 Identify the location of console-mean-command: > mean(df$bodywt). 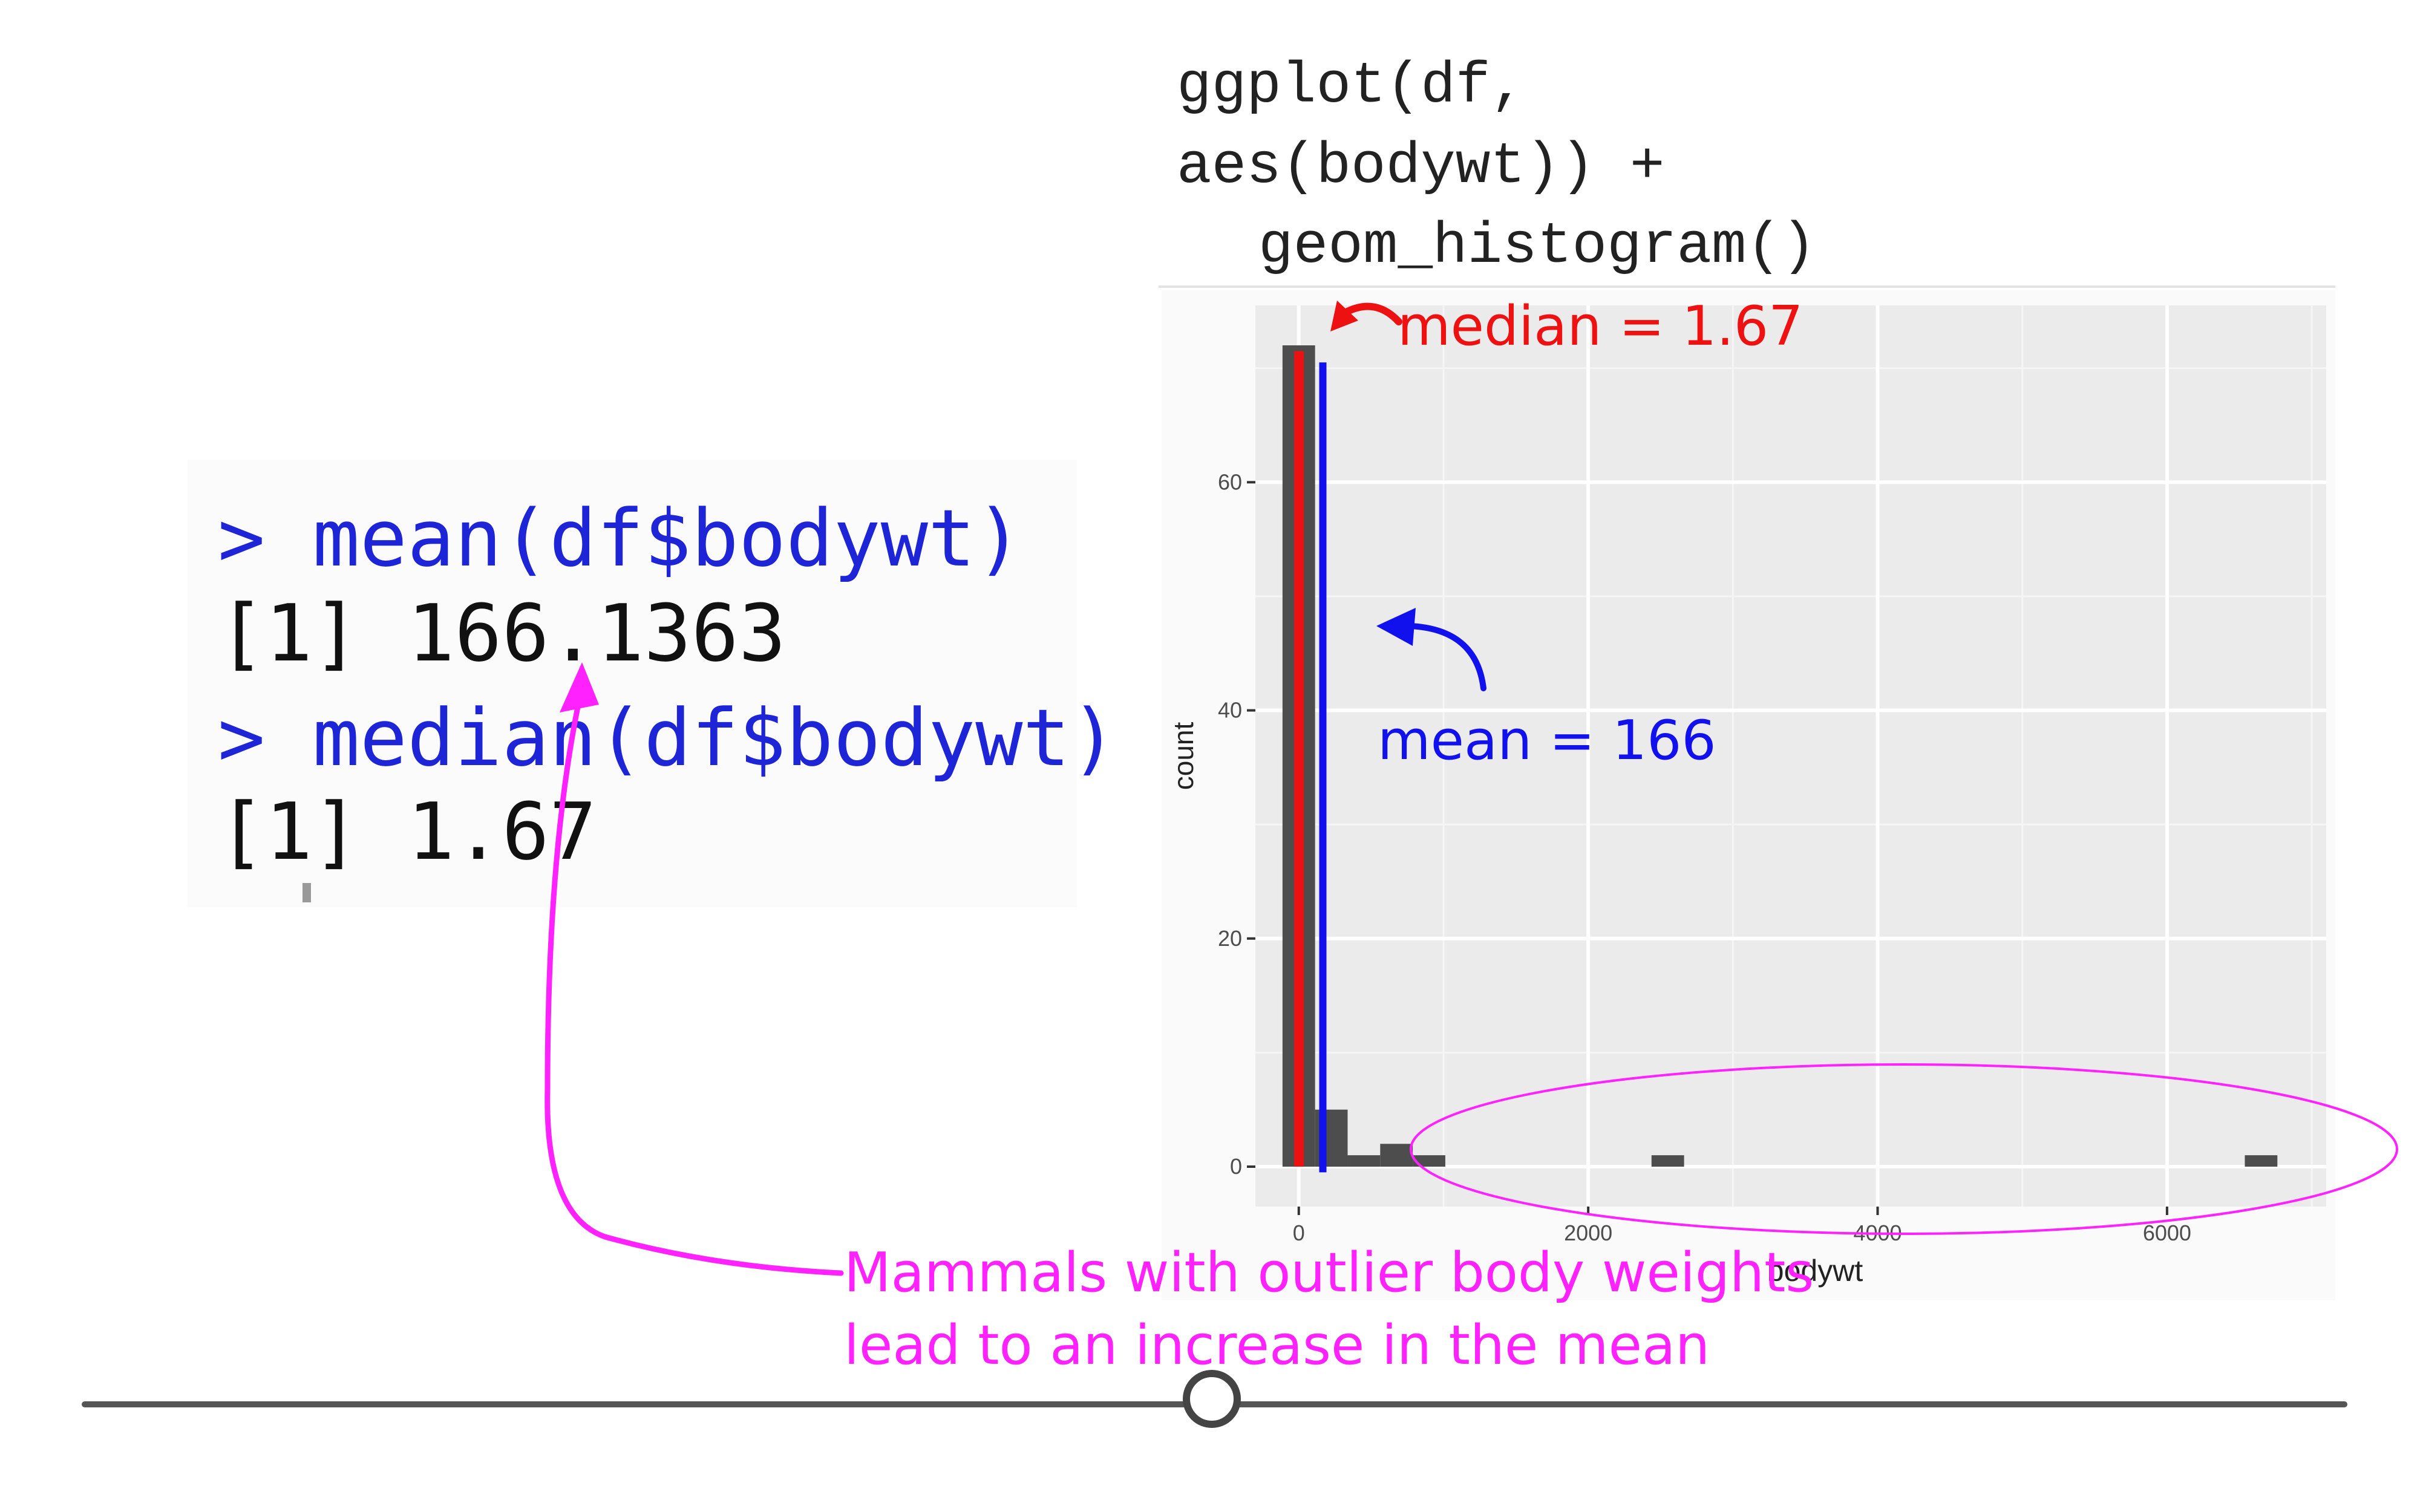
(620, 538).